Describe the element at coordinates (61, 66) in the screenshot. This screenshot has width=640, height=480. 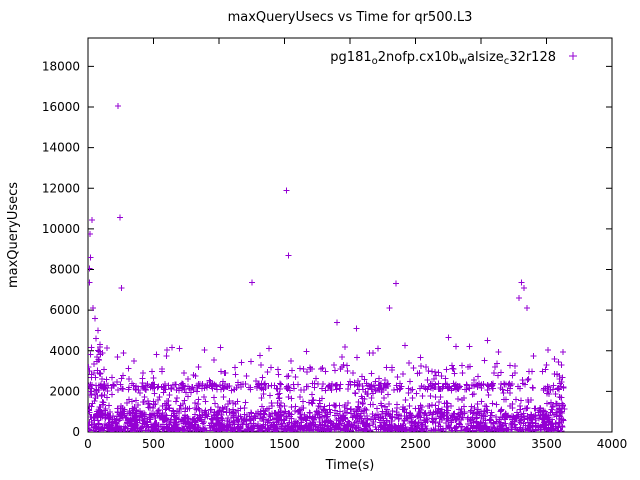
I see `y-tick-label: 18000` at that location.